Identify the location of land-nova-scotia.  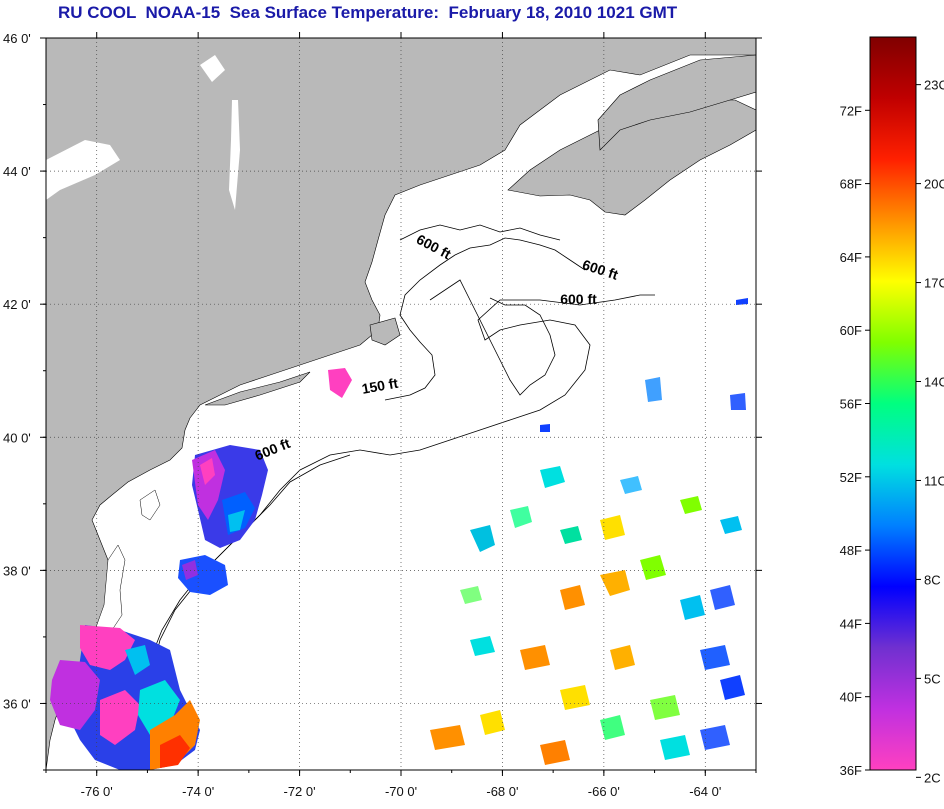
(631, 157).